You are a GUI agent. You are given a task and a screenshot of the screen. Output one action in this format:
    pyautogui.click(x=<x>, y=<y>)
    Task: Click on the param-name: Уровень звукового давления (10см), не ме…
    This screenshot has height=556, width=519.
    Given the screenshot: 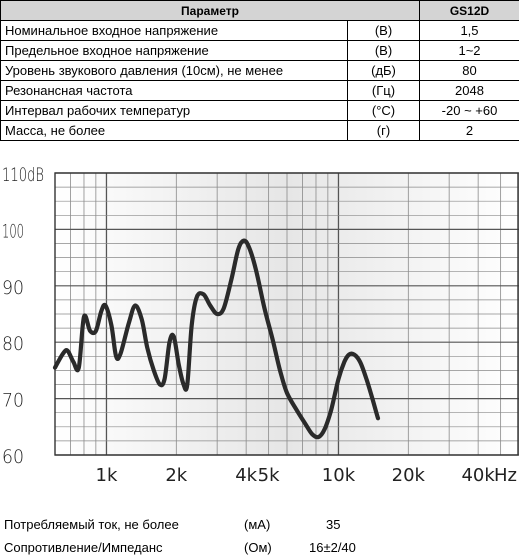 What is the action you would take?
    pyautogui.click(x=174, y=70)
    